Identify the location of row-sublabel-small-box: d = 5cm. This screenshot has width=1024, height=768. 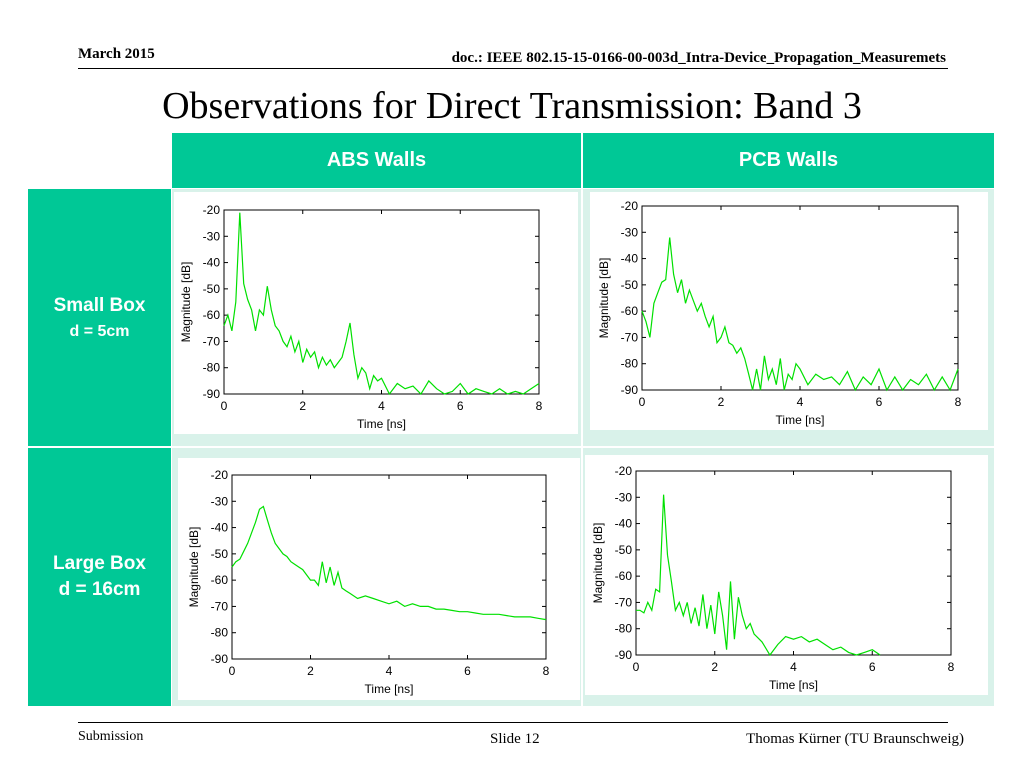
(99, 331).